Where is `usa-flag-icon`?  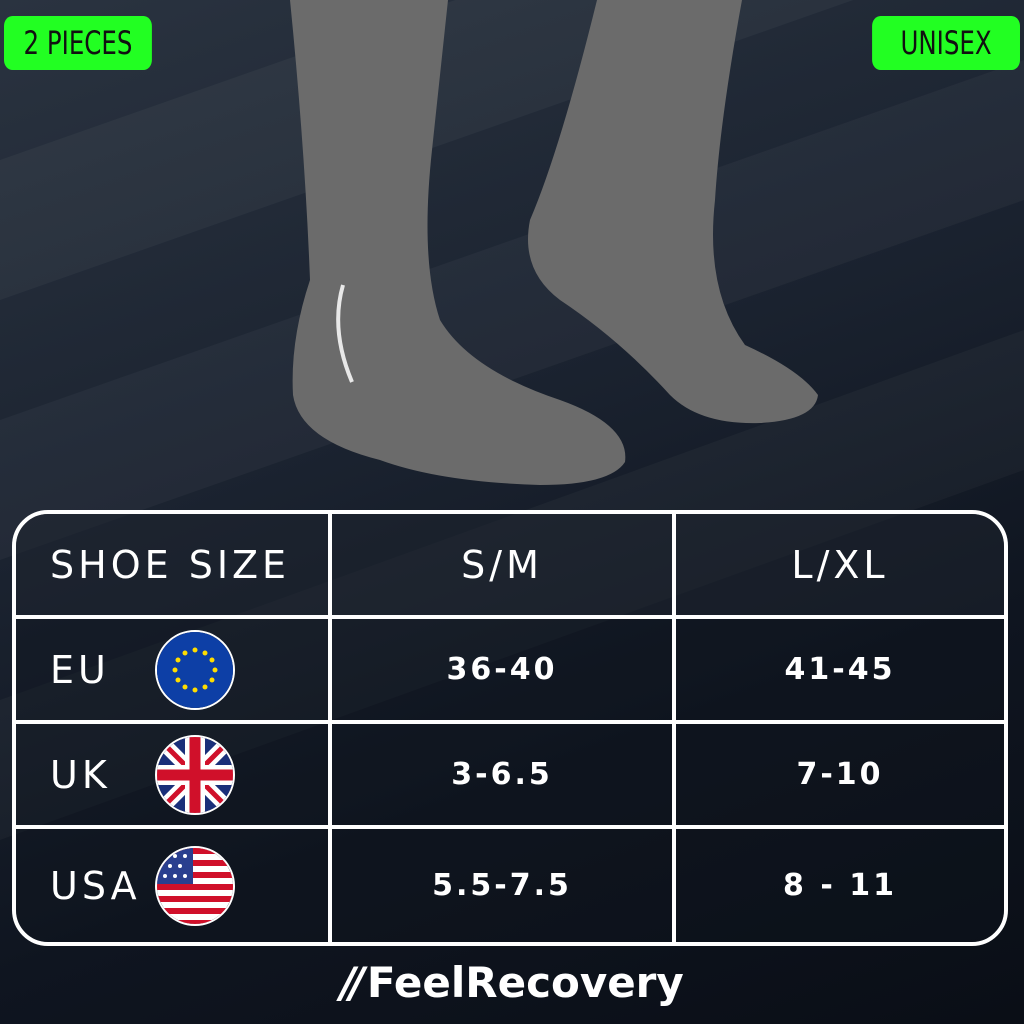 usa-flag-icon is located at coordinates (195, 885).